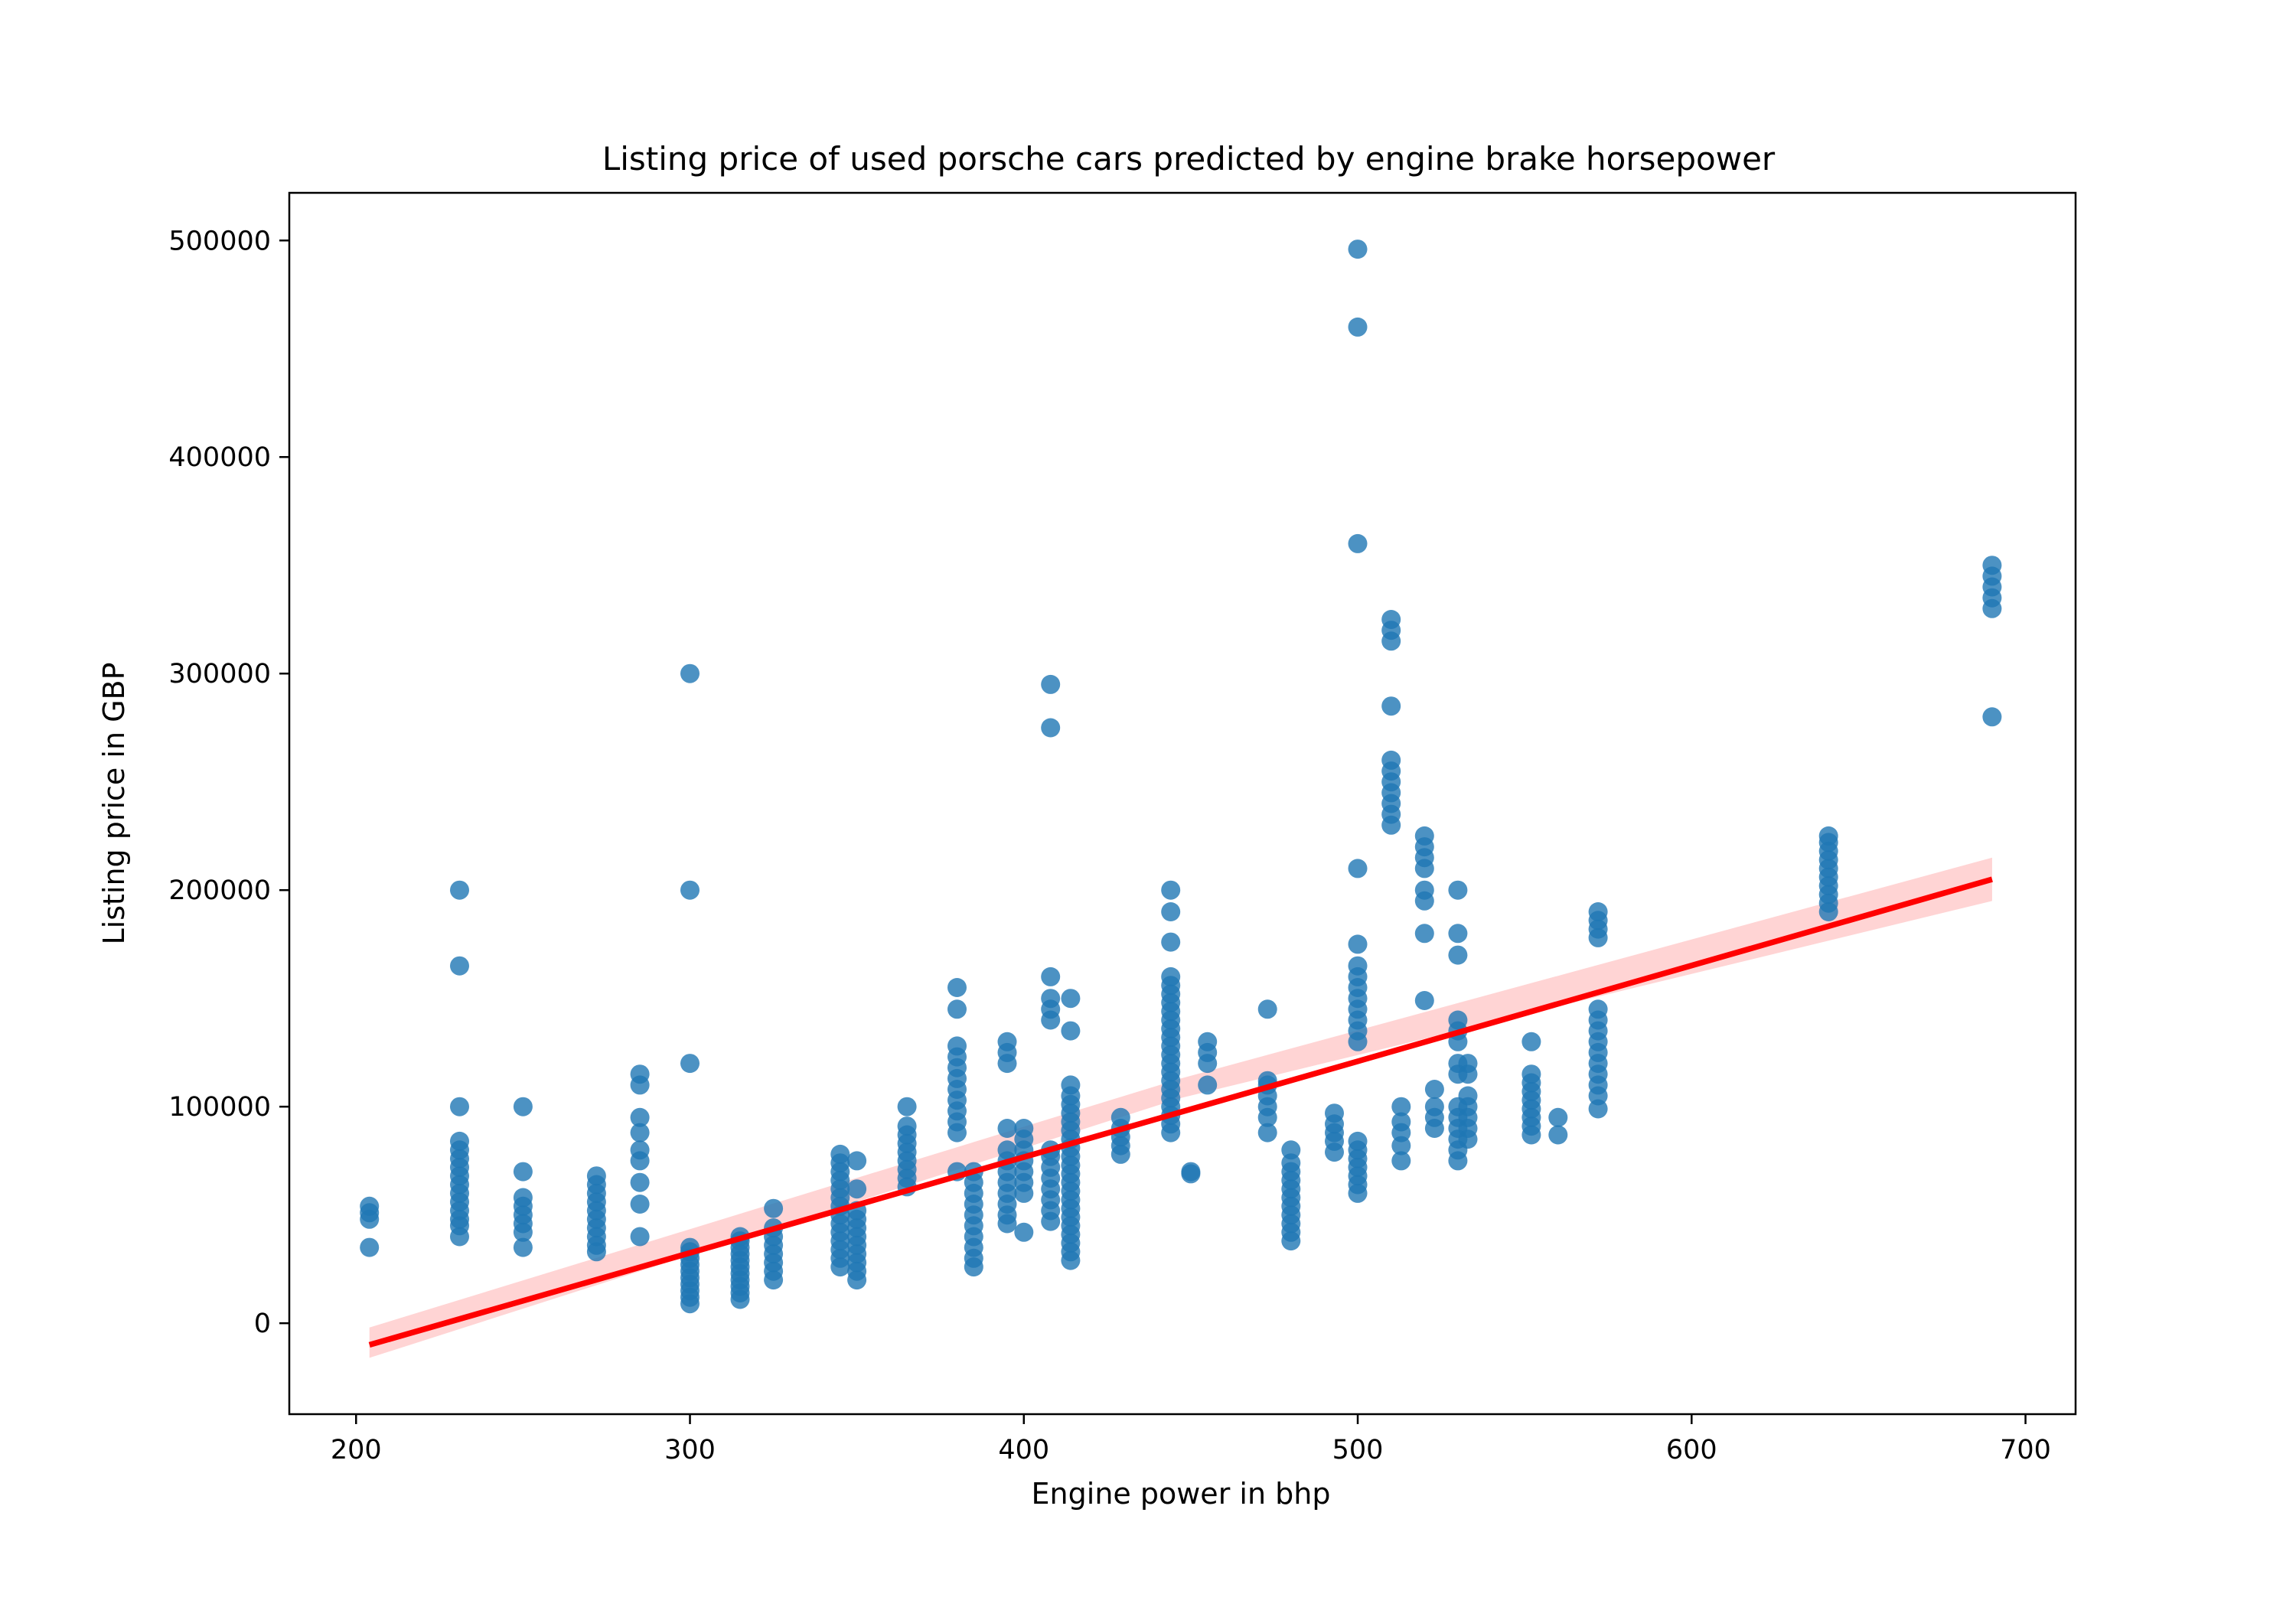 Image resolution: width=2296 pixels, height=1607 pixels. Describe the element at coordinates (2025, 1450) in the screenshot. I see `x-tick-label: 700` at that location.